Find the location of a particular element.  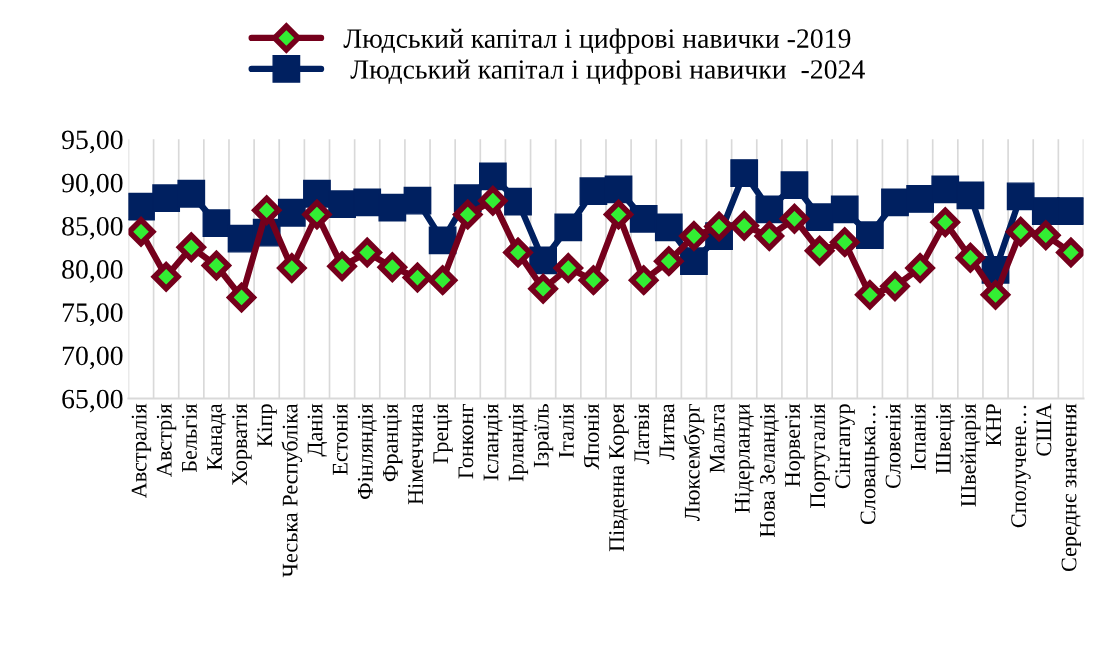

x-tick-label: Південна Корея is located at coordinates (619, 477).